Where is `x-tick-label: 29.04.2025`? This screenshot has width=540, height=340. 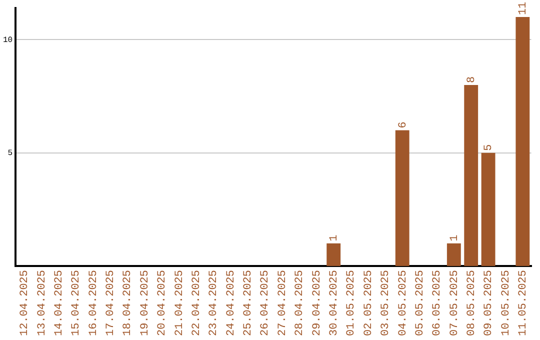 x-tick-label: 29.04.2025 is located at coordinates (317, 303).